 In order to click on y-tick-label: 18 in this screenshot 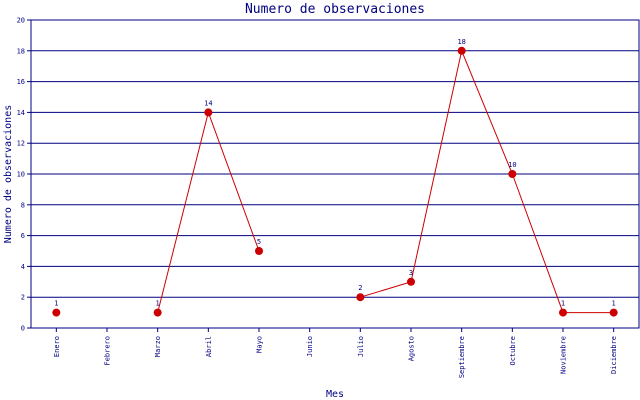, I will do `click(21, 51)`.